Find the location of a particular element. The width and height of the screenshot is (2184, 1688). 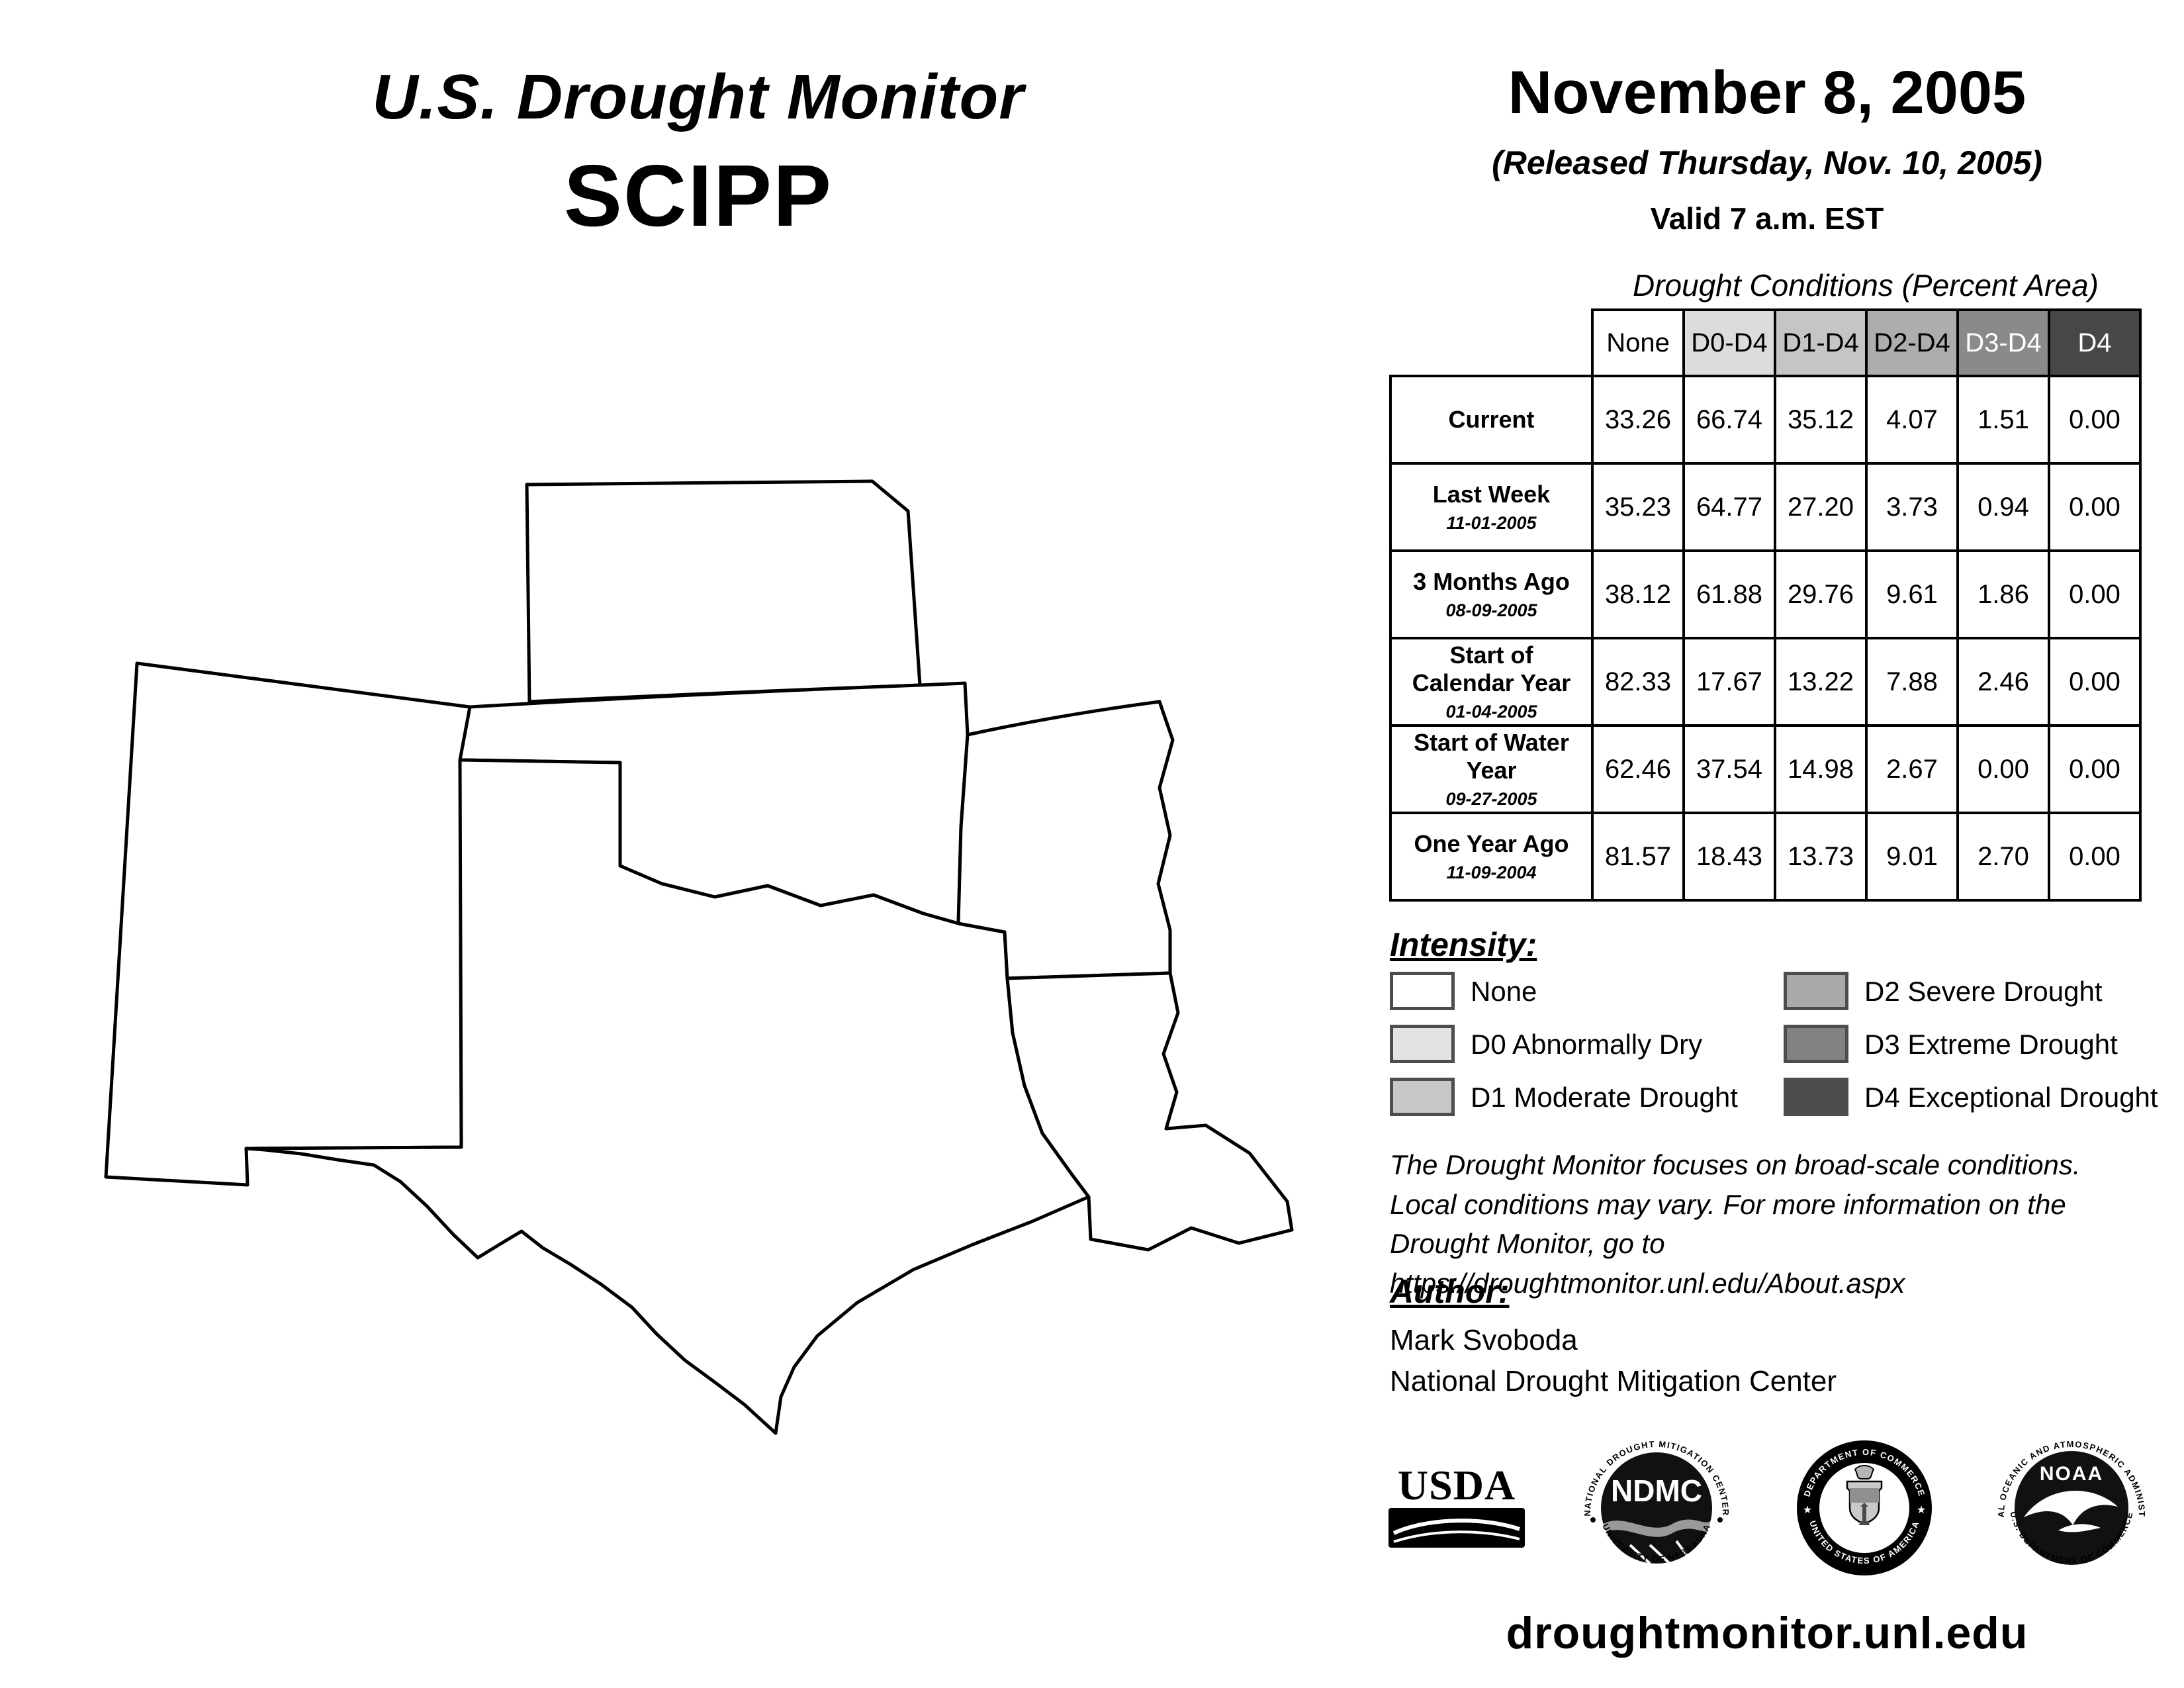

row-date: 11-01-2005 is located at coordinates (1491, 523).